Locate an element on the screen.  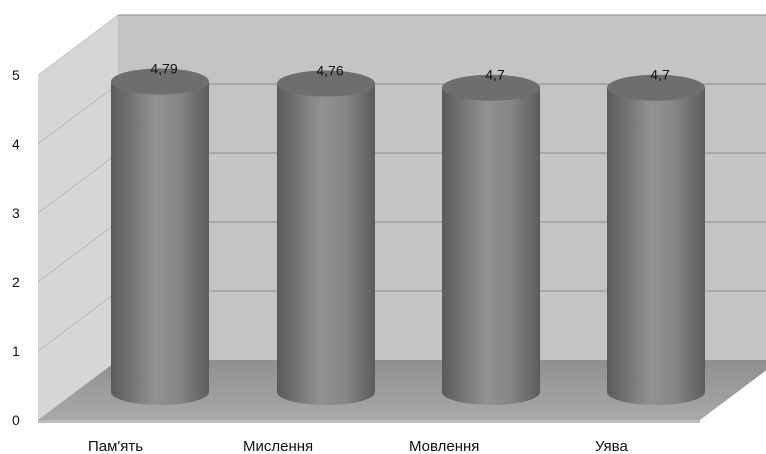
y-tick-label: 3 is located at coordinates (16, 213).